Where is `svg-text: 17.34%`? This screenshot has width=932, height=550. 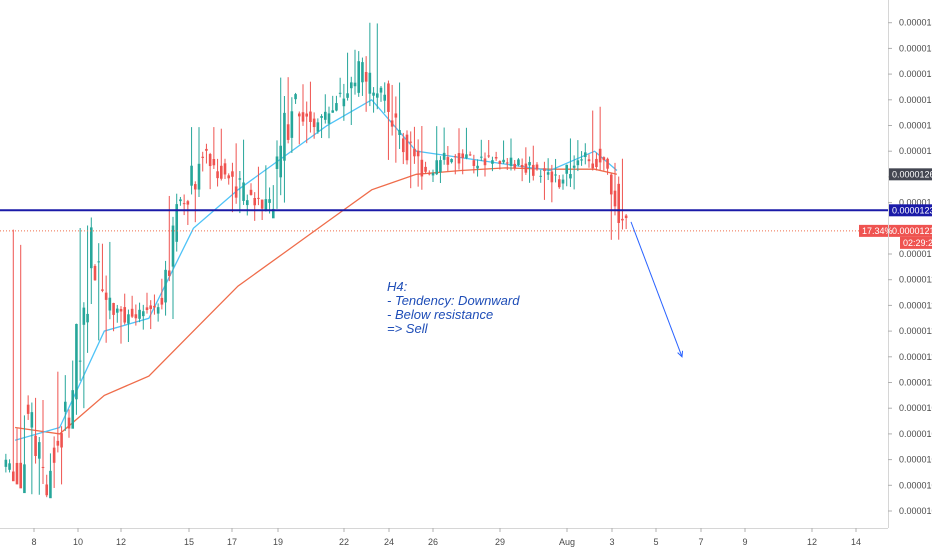 svg-text: 17.34% is located at coordinates (877, 231).